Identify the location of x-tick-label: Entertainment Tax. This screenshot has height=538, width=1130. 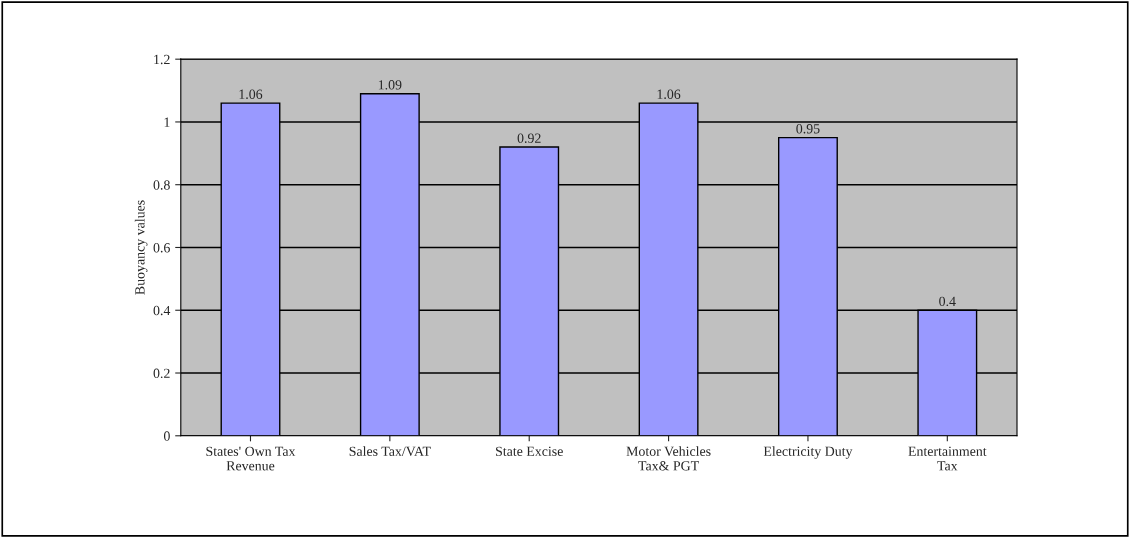
(947, 458).